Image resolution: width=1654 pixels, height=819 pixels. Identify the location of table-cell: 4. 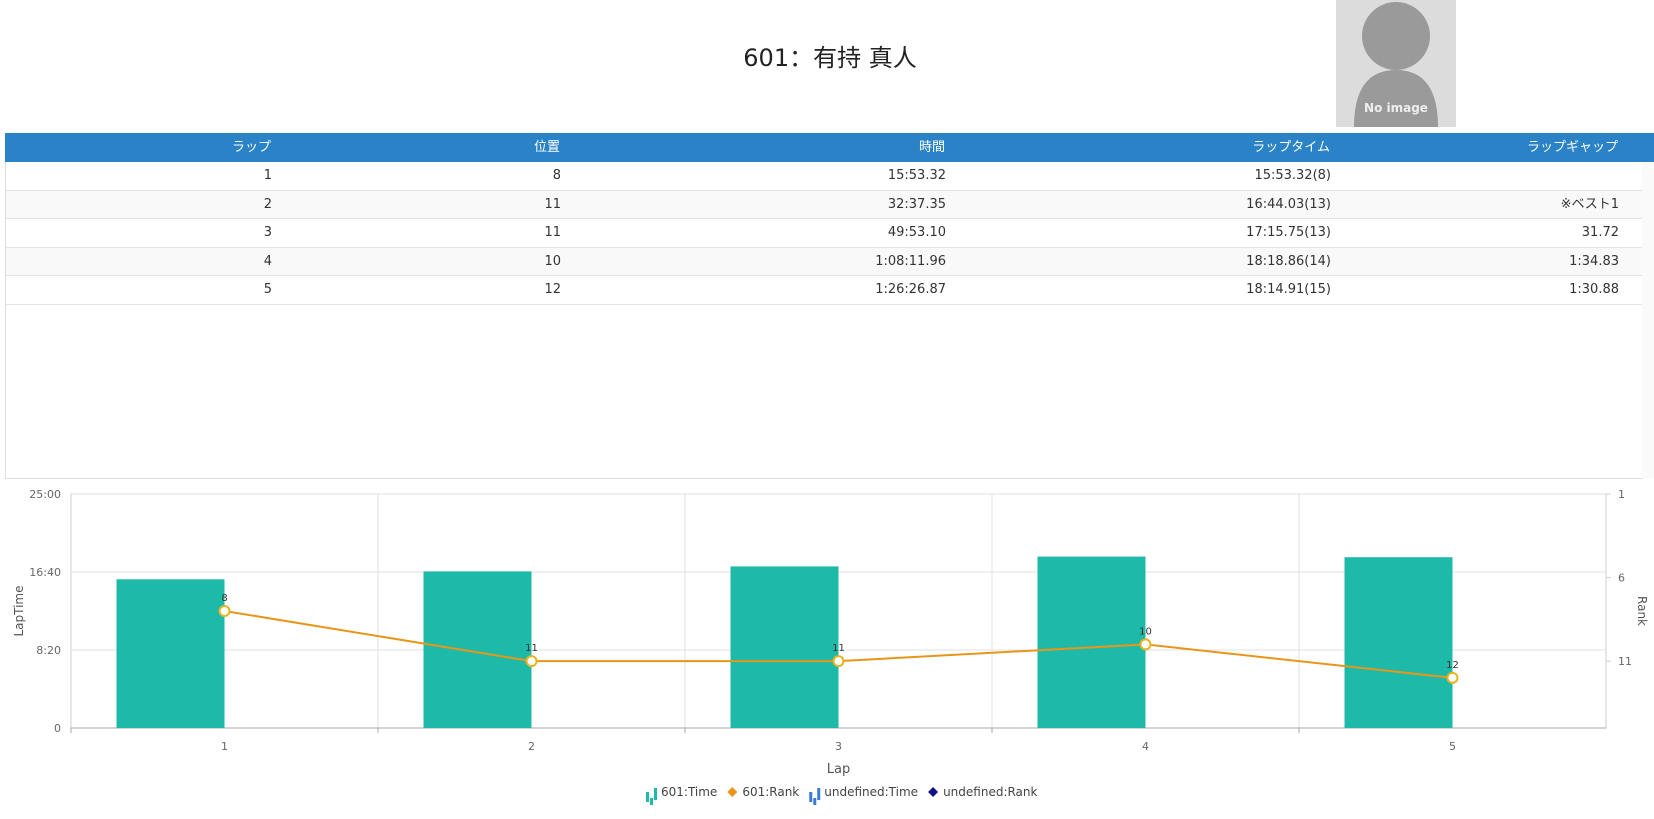
(267, 261).